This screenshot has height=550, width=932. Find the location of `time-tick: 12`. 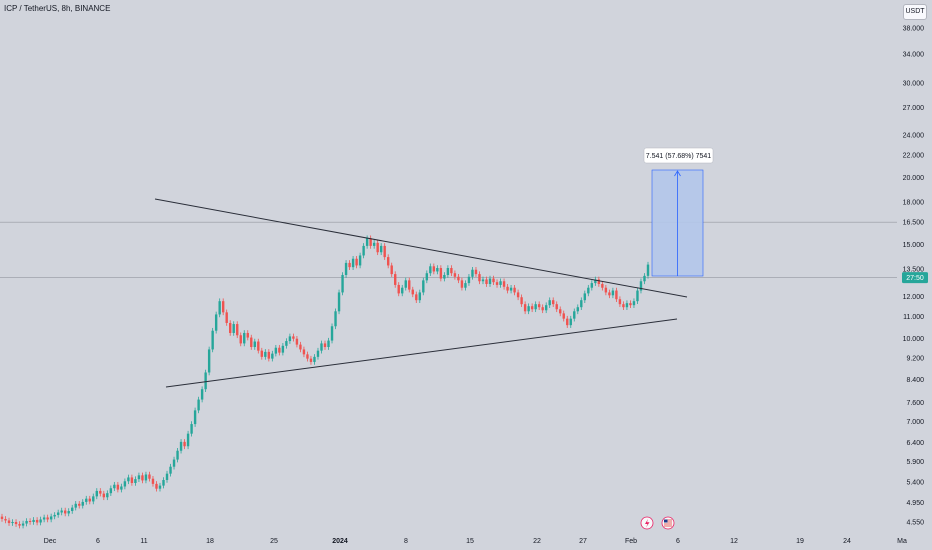

time-tick: 12 is located at coordinates (734, 541).